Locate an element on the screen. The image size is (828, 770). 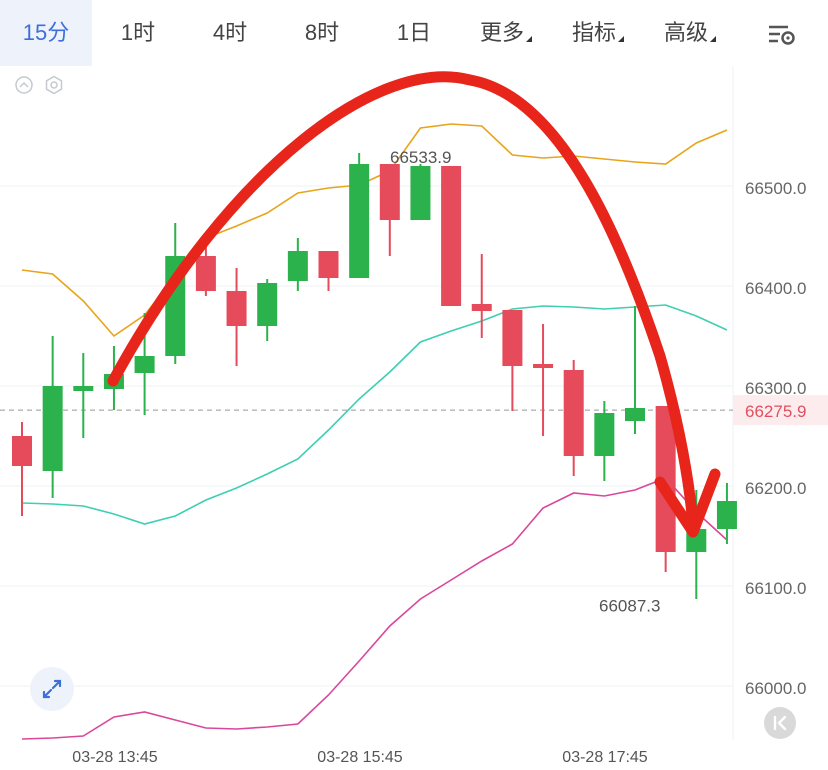
x-tick-label: 03-28 15:45 is located at coordinates (360, 757).